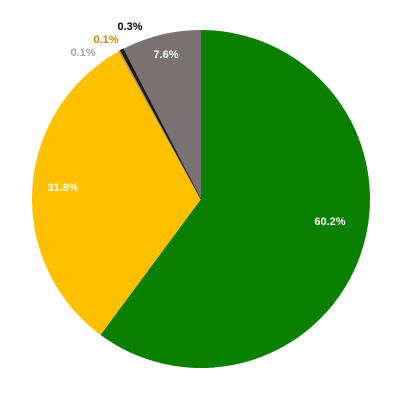 This screenshot has width=400, height=400. Describe the element at coordinates (82, 53) in the screenshot. I see `pie-label-2: 0.1%` at that location.